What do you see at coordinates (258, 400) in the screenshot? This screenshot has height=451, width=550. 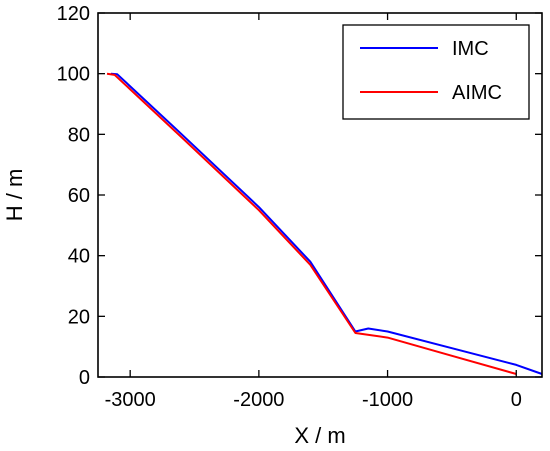 I see `x-tick-label: -2000` at bounding box center [258, 400].